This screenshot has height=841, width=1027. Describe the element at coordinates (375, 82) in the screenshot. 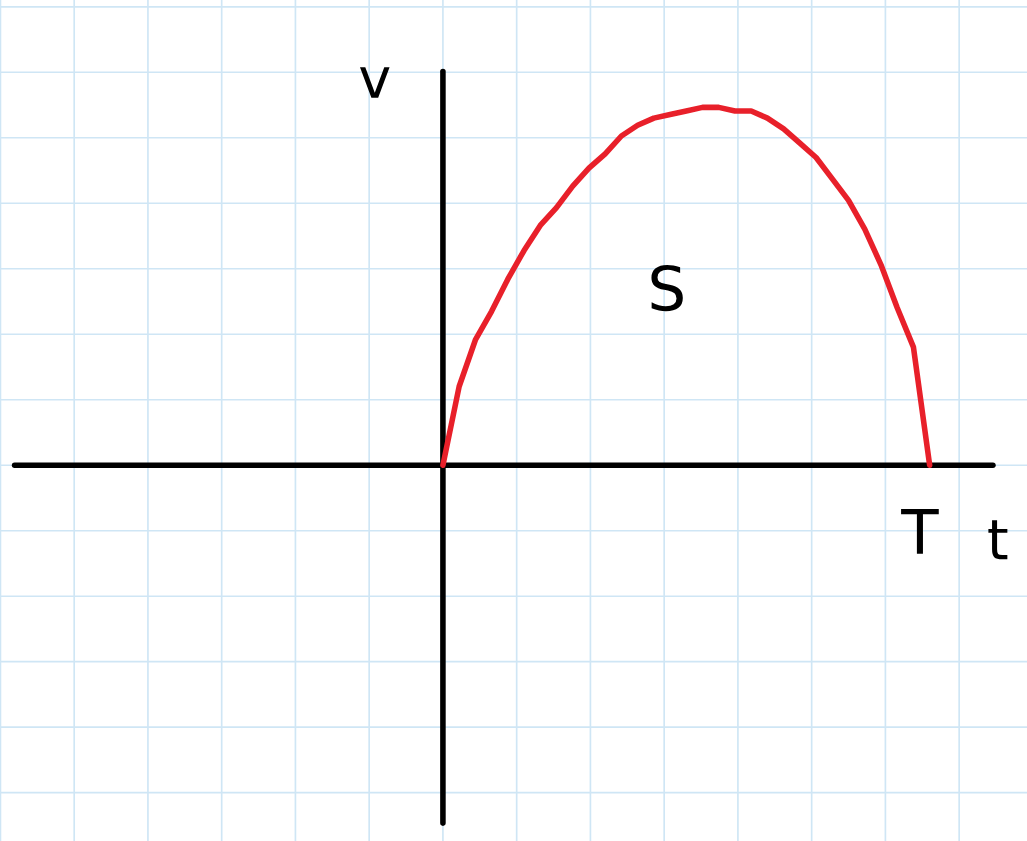

I see `y-axis-title: v` at that location.